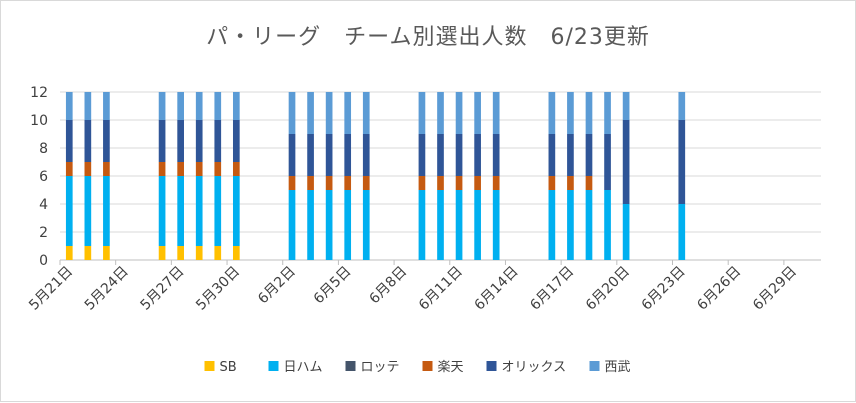 Image resolution: width=856 pixels, height=403 pixels. Describe the element at coordinates (428, 37) in the screenshot. I see `chart-title: パ・リーグ チーム別選出人数 6/23更新` at that location.